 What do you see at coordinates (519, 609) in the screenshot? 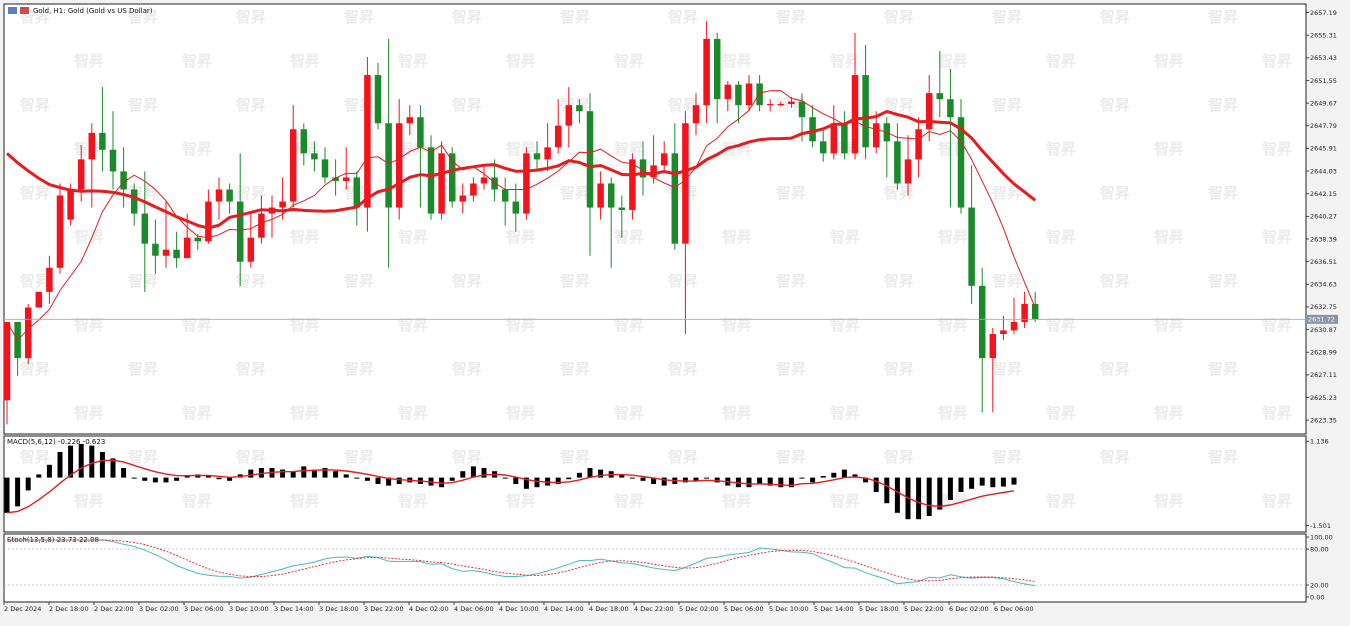
I see `time-tick-label: 4 Dec 10:00` at bounding box center [519, 609].